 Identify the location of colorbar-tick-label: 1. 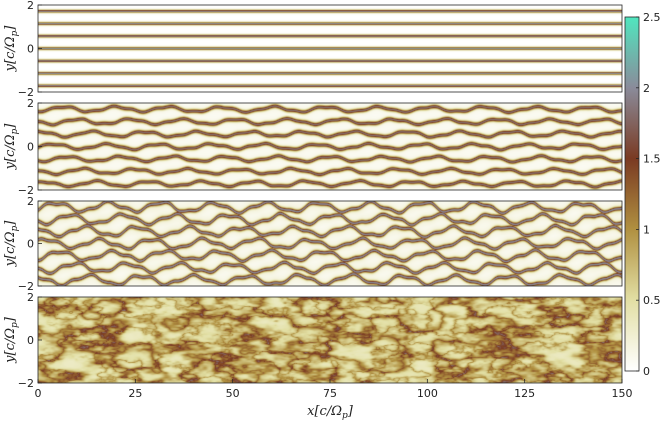
(646, 229).